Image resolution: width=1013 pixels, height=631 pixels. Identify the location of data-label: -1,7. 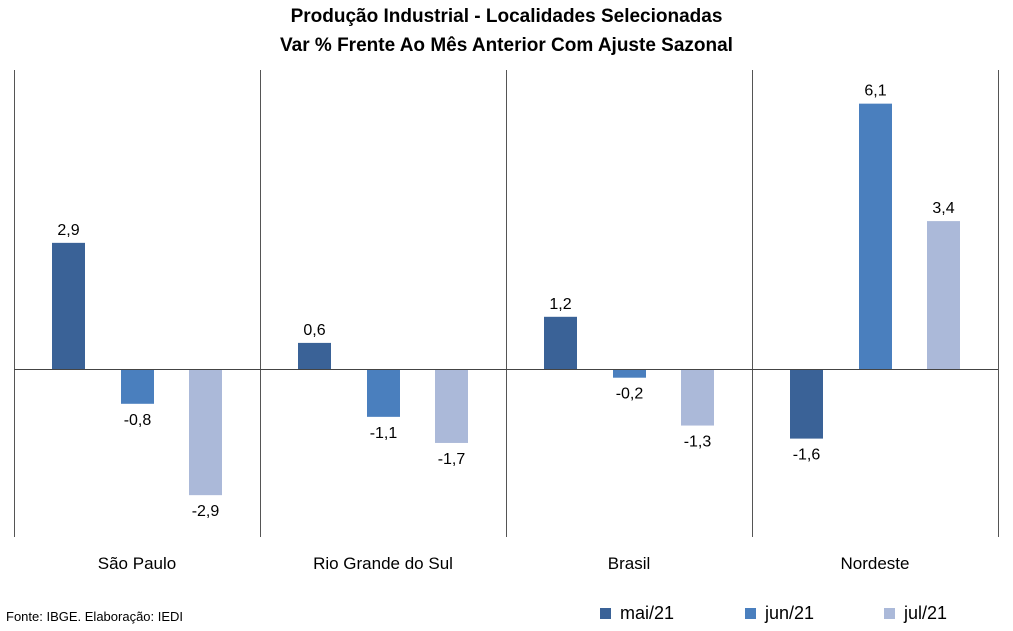
(452, 459).